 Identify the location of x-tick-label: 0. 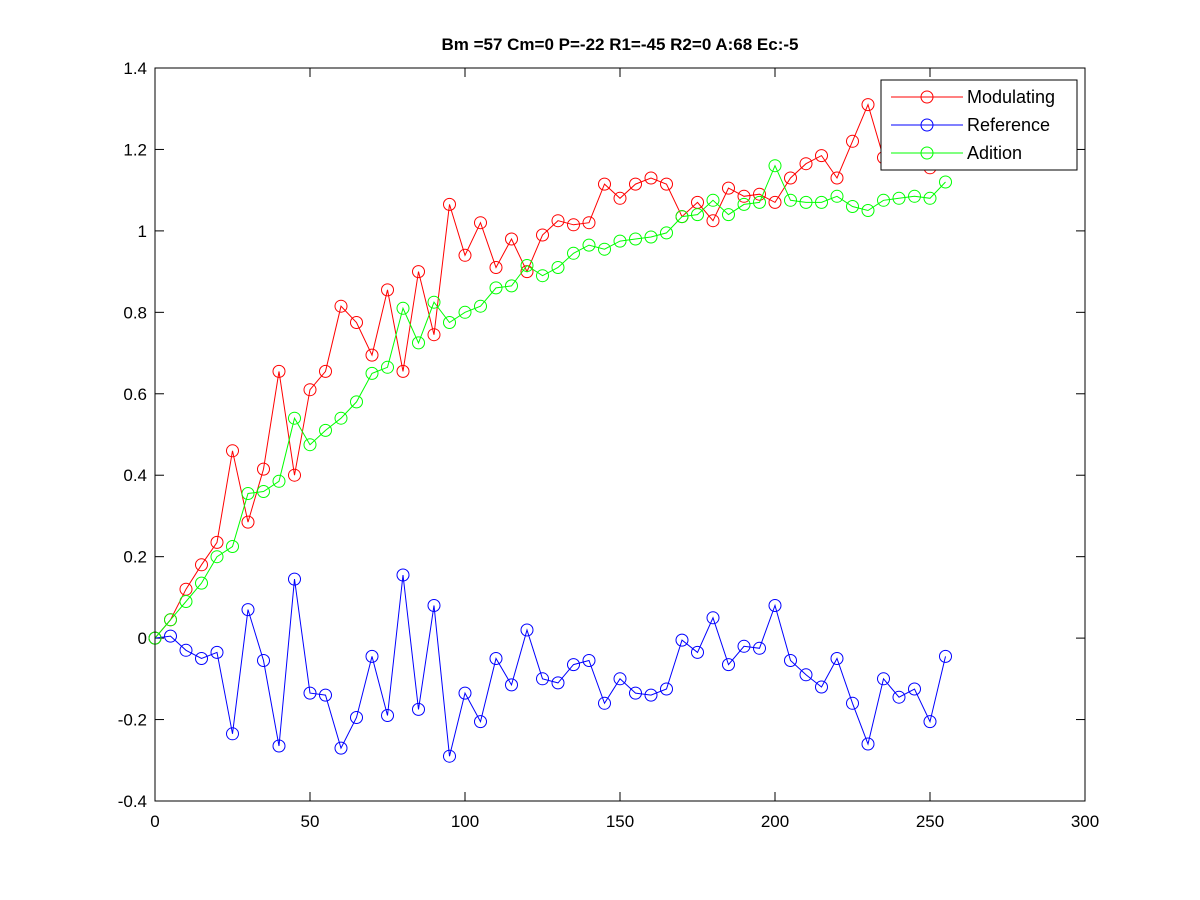
(154, 821).